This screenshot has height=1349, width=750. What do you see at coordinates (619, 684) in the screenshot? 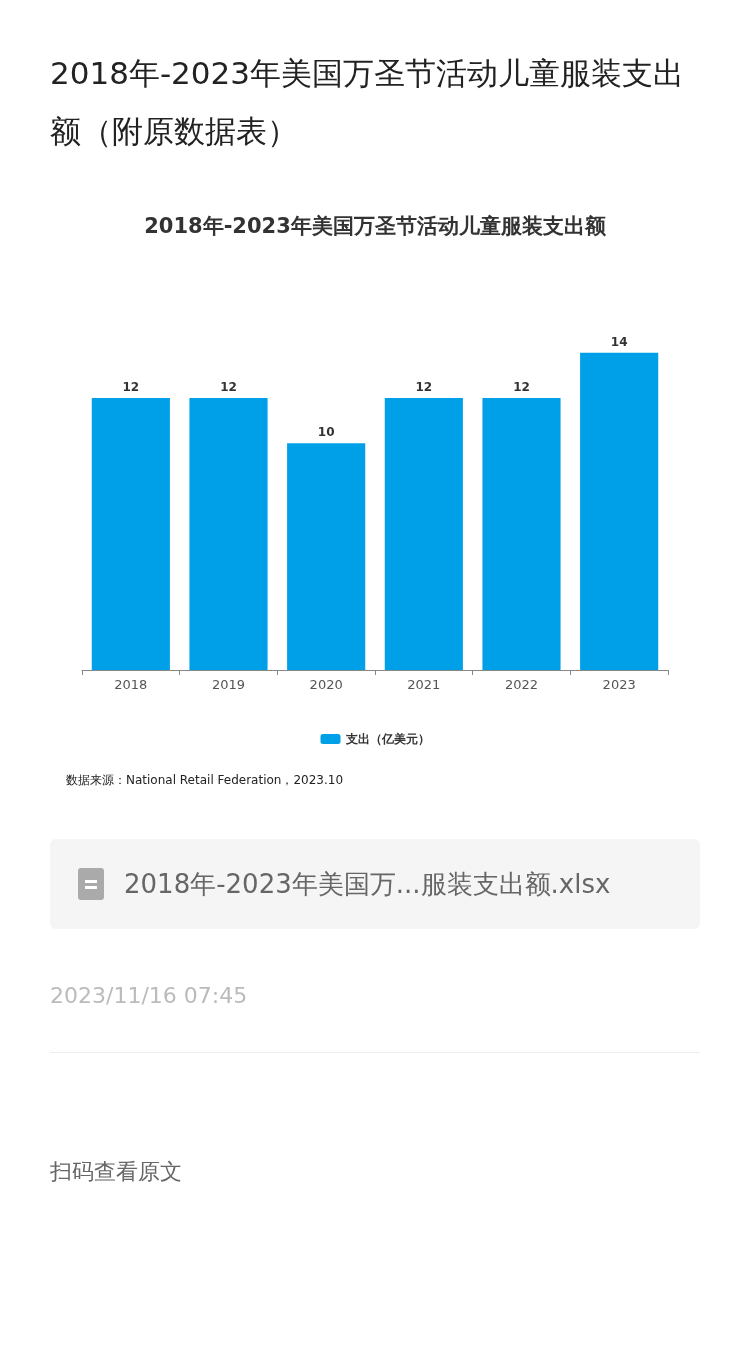
I see `x-tick-label: 2023` at bounding box center [619, 684].